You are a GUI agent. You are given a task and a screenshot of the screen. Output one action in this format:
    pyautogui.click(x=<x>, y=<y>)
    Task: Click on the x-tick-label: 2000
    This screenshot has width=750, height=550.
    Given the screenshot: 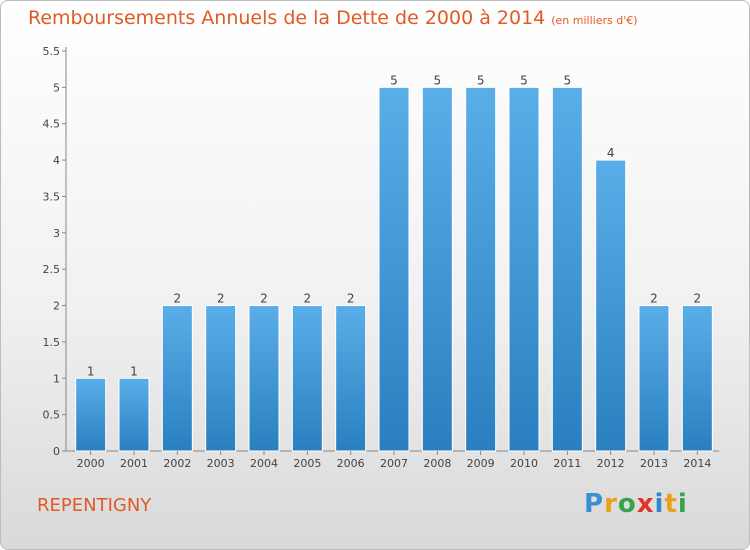 What is the action you would take?
    pyautogui.click(x=91, y=463)
    